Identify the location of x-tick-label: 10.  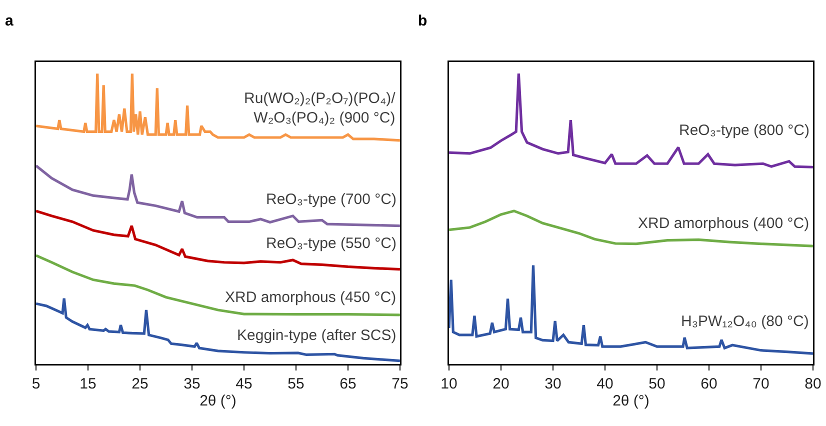
(449, 384).